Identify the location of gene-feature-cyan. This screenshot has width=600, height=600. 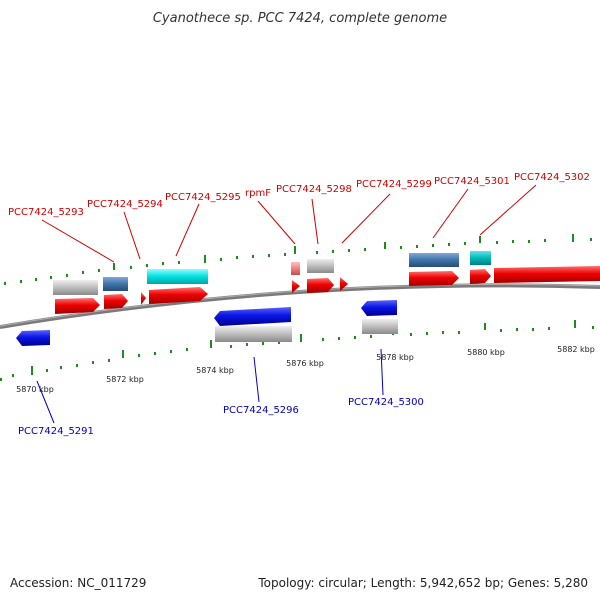
(177, 276).